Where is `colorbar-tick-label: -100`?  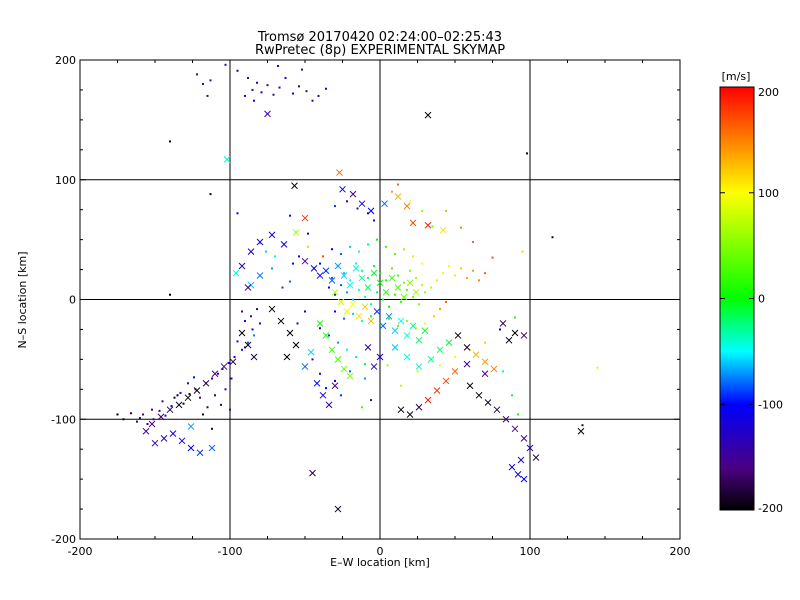
colorbar-tick-label: -100 is located at coordinates (770, 404).